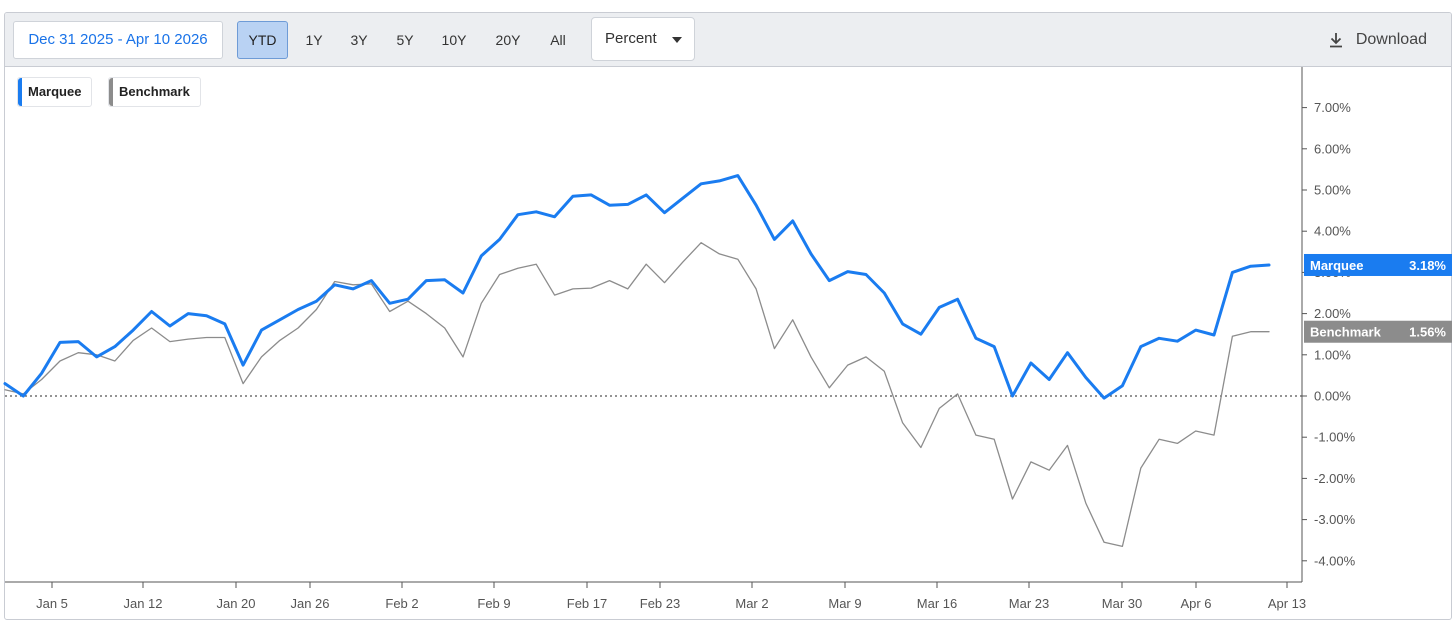  Describe the element at coordinates (1336, 265) in the screenshot. I see `last-value-flag-name: Marquee` at that location.